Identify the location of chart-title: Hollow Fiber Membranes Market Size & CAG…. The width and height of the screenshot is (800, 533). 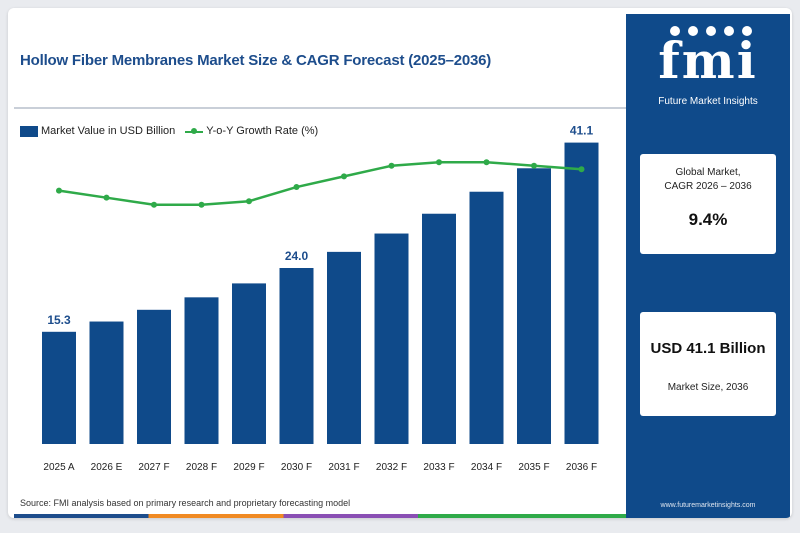
(256, 60).